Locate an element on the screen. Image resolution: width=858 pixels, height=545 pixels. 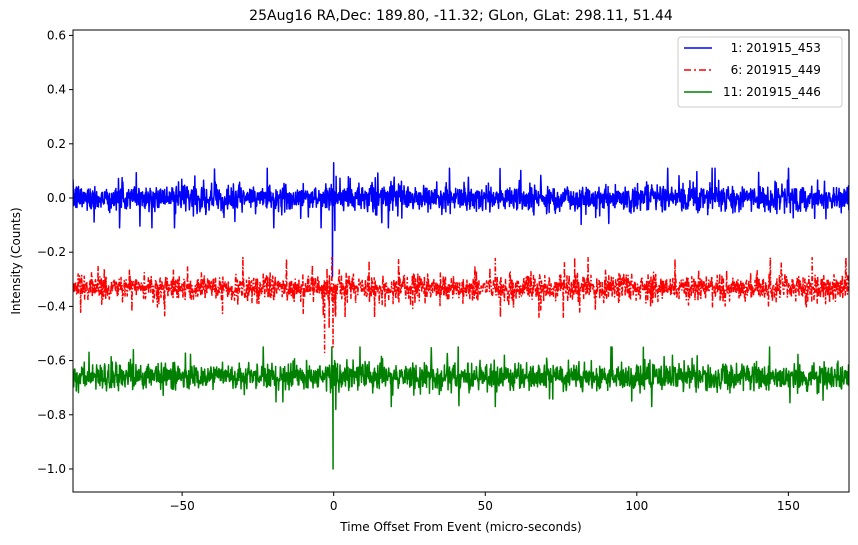
x-axis-ticks: −50 0 50 100 150 is located at coordinates (484, 502).